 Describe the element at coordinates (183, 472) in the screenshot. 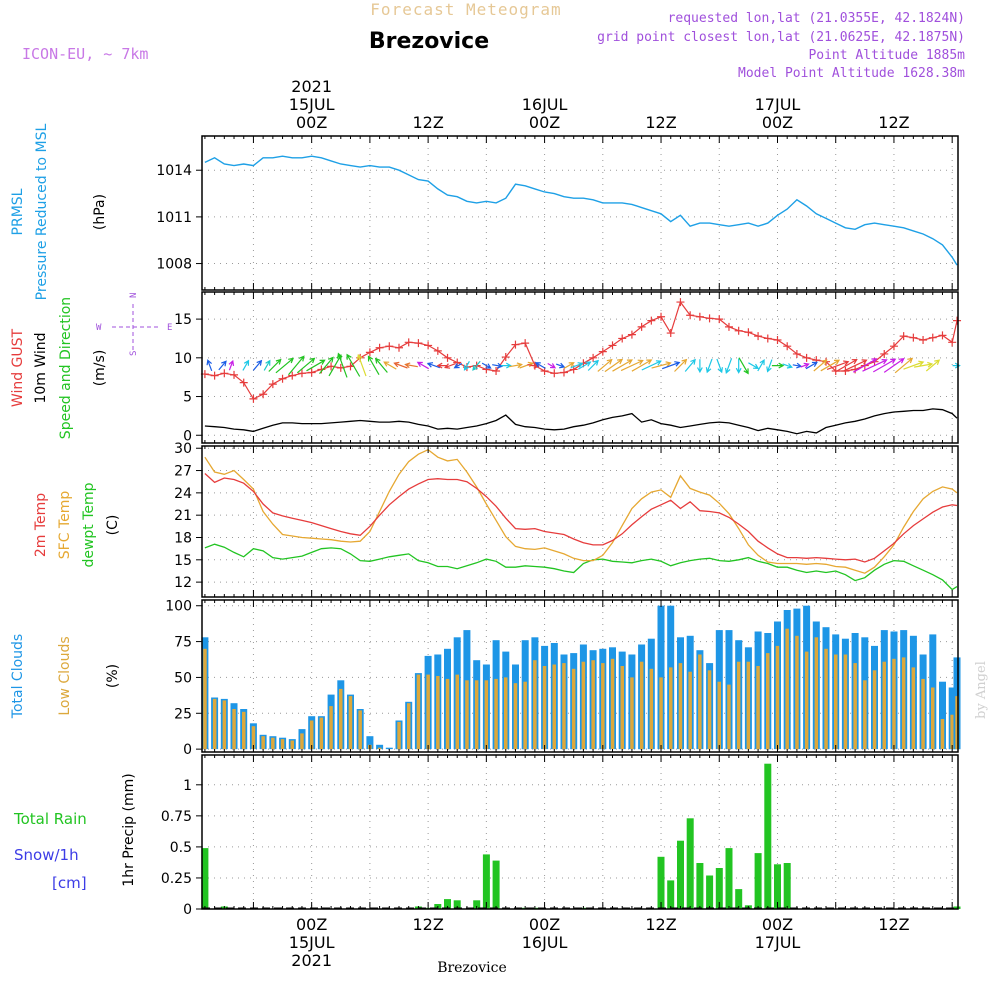

I see `y-tick-label: 27` at that location.